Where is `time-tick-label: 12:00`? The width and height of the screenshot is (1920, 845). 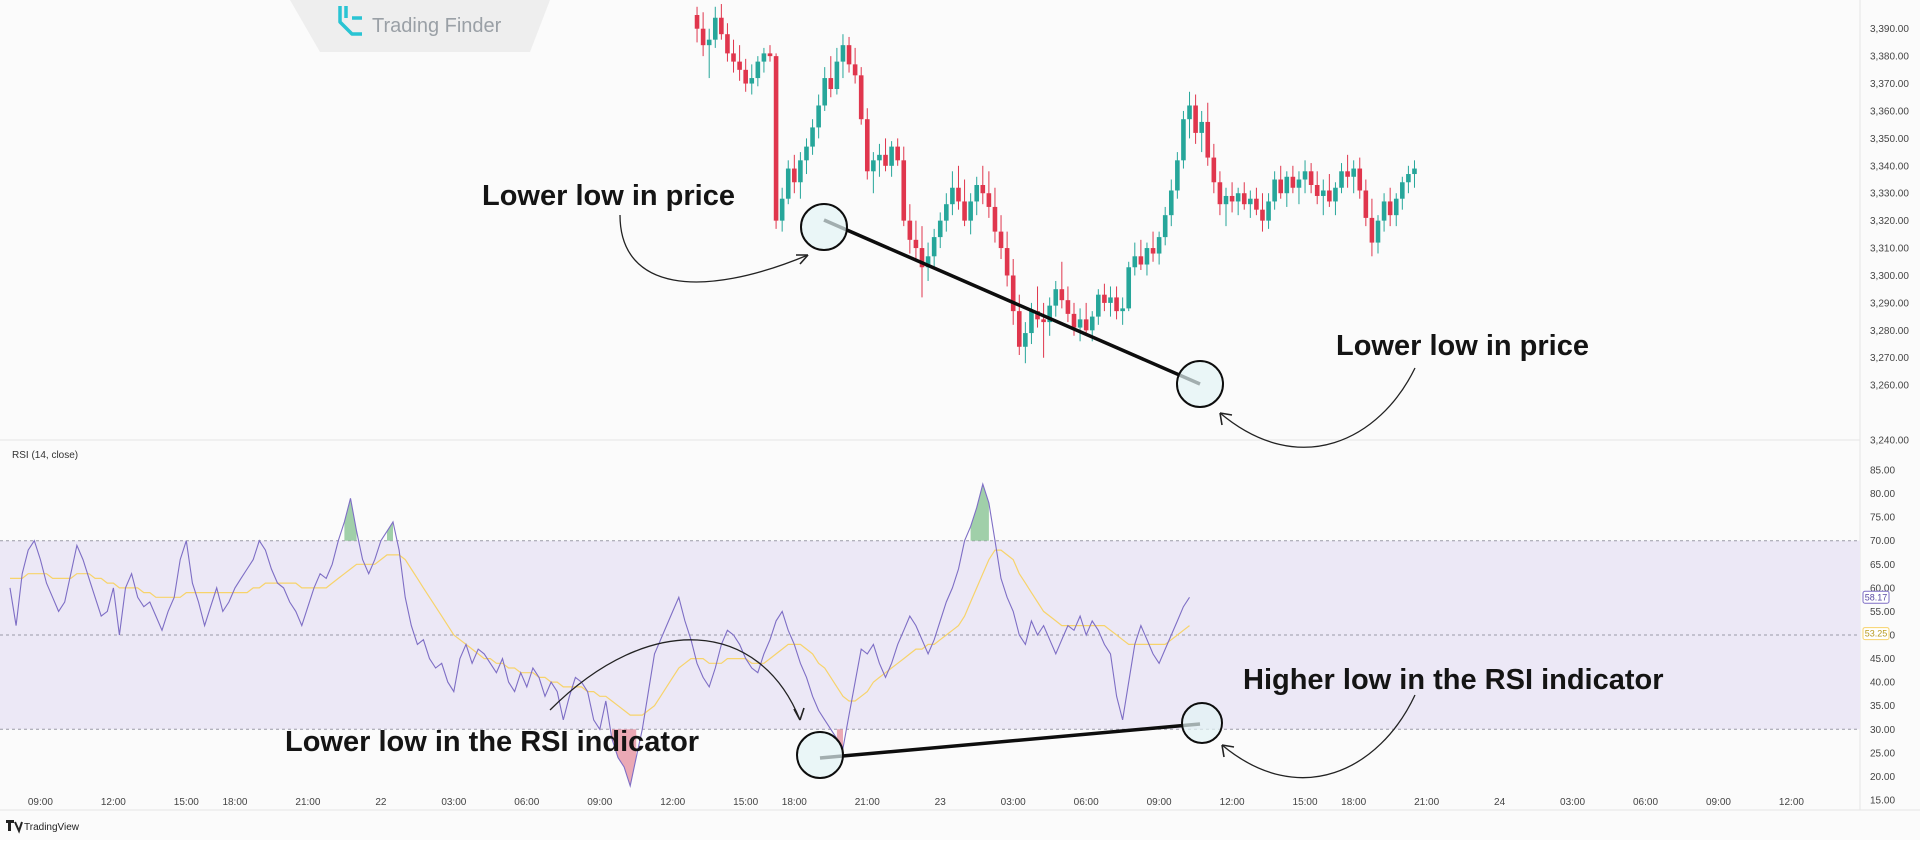
time-tick-label: 12:00 is located at coordinates (1232, 802).